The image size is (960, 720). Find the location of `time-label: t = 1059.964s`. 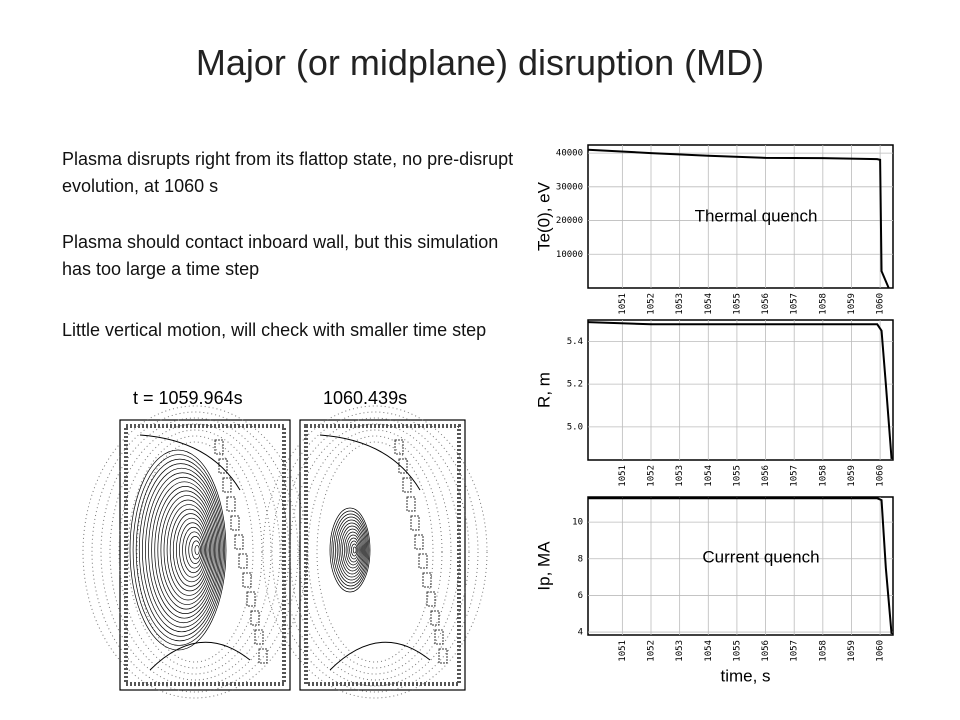

time-label: t = 1059.964s is located at coordinates (188, 398).